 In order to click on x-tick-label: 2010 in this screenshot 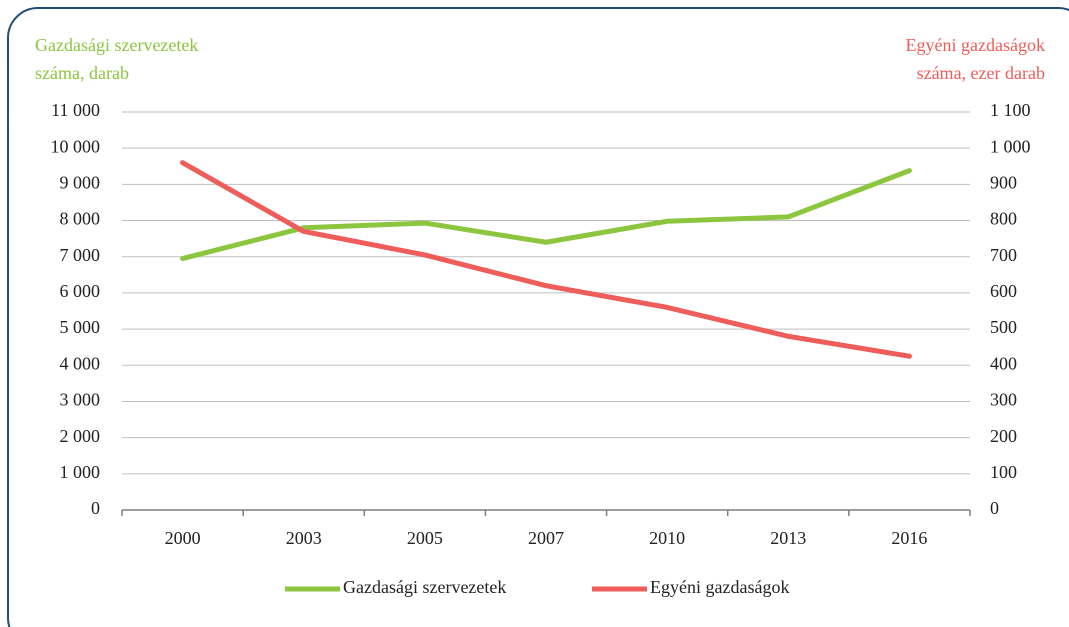, I will do `click(667, 538)`.